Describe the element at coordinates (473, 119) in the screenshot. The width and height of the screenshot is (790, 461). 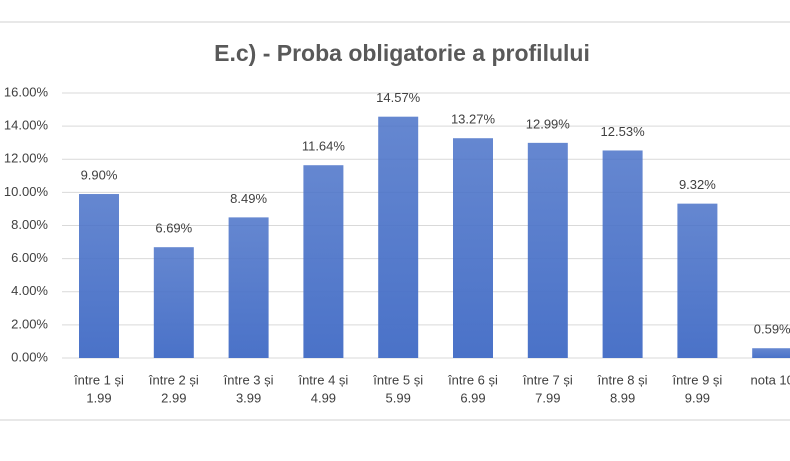
I see `data-label: 13.27%` at that location.